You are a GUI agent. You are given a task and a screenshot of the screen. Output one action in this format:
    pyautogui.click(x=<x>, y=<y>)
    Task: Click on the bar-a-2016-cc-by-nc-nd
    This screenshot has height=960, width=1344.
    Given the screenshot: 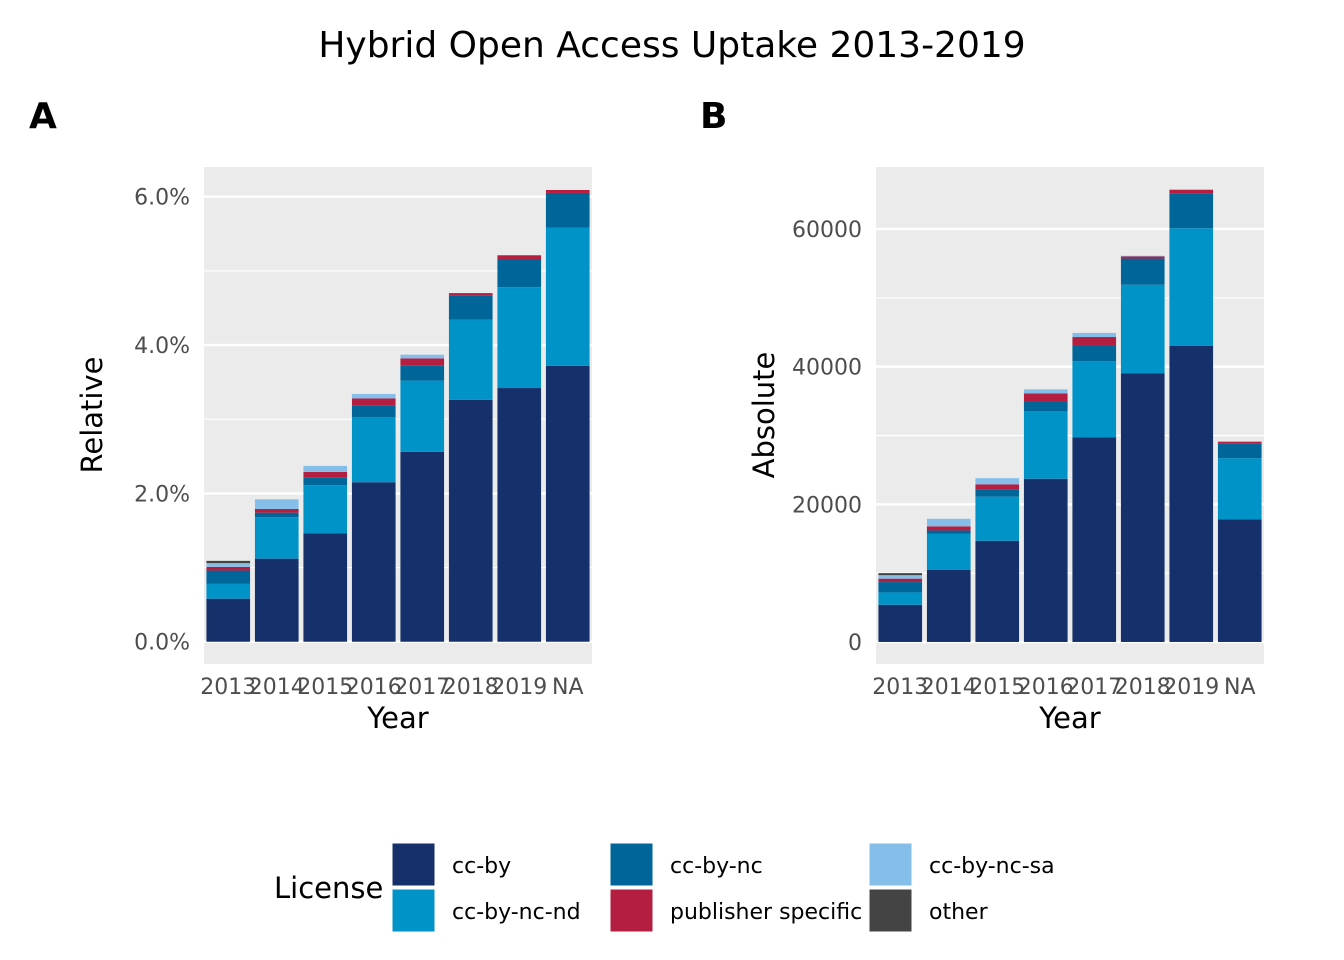 What is the action you would take?
    pyautogui.click(x=373, y=449)
    